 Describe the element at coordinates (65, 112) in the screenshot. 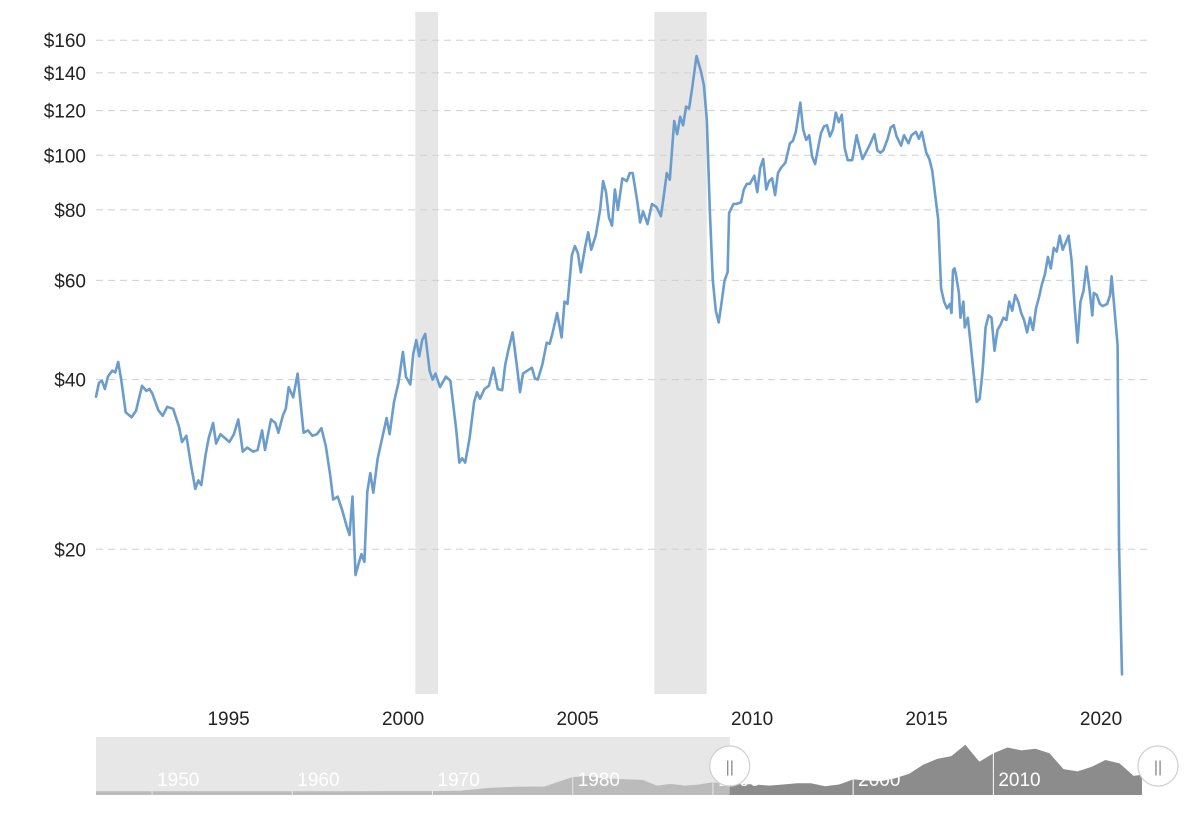

I see `y-tick-label: $120` at that location.